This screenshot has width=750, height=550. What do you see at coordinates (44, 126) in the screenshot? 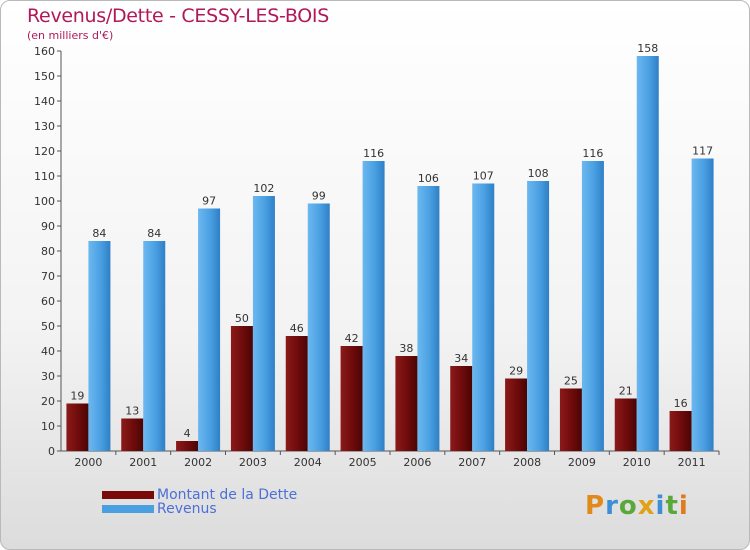
I see `y-tick-label: 130` at bounding box center [44, 126].